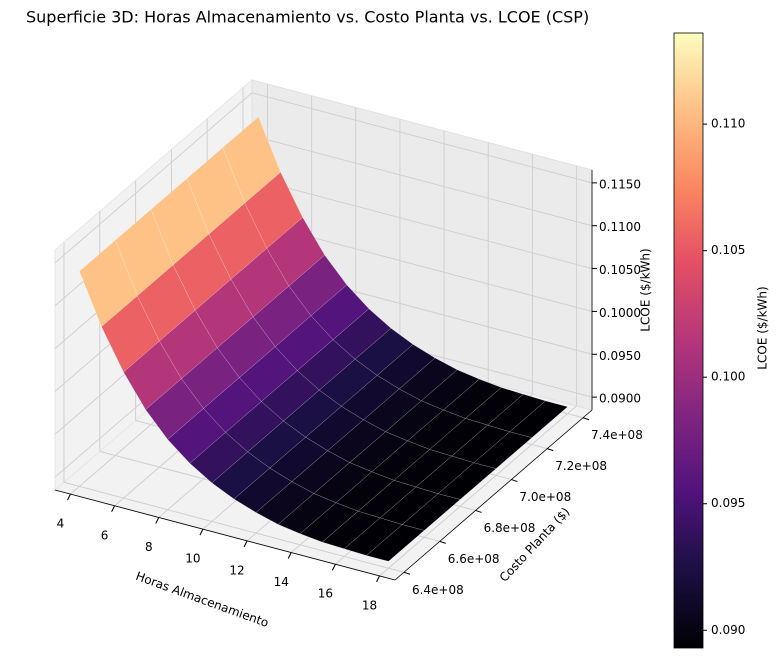 This screenshot has width=782, height=658. What do you see at coordinates (281, 582) in the screenshot?
I see `x-tick-label: 14` at bounding box center [281, 582].